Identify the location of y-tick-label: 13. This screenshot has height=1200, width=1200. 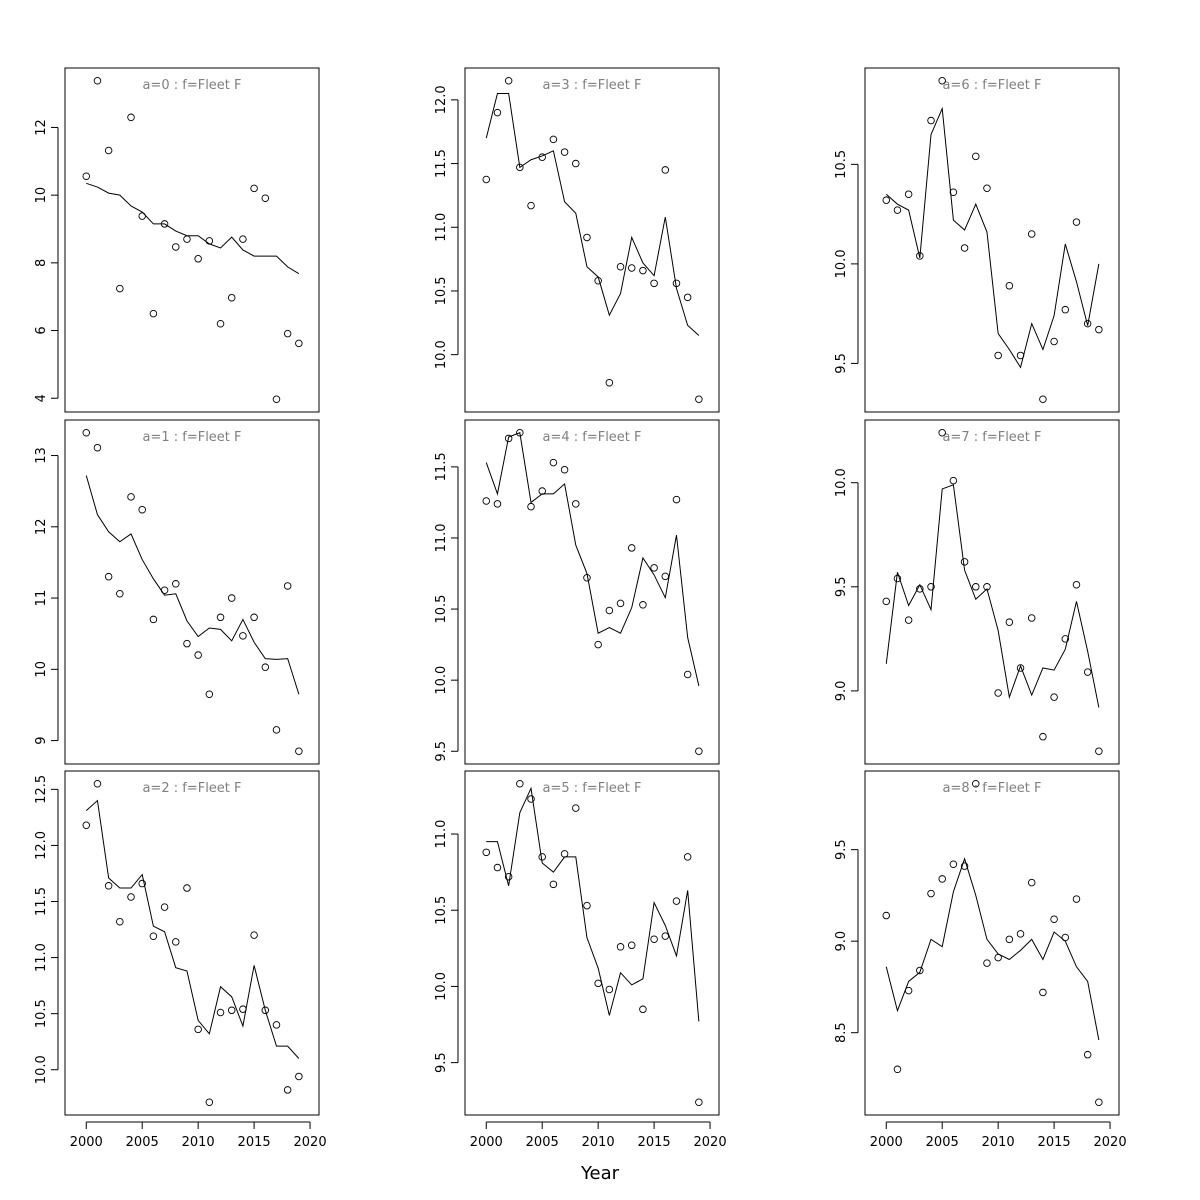
(41, 455).